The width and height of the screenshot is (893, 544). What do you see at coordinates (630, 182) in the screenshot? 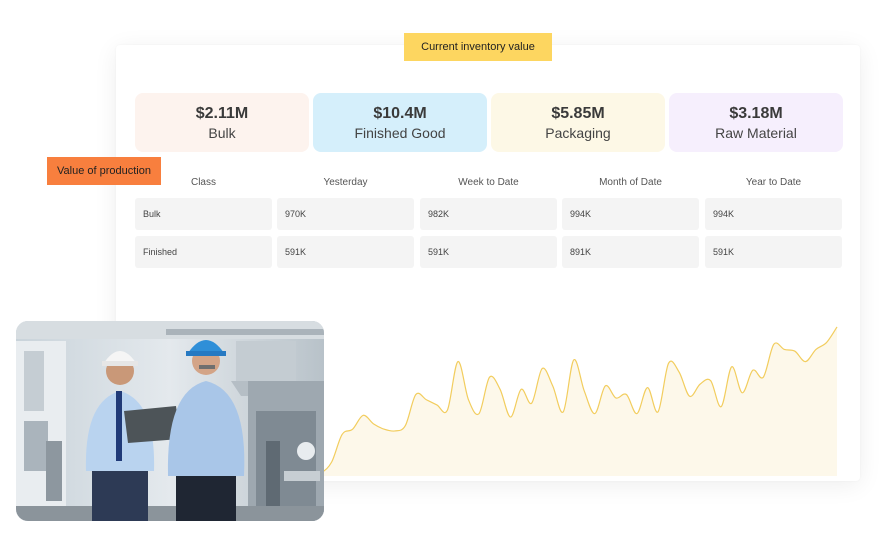
I see `column-header-month-of-date: Month of Date` at bounding box center [630, 182].